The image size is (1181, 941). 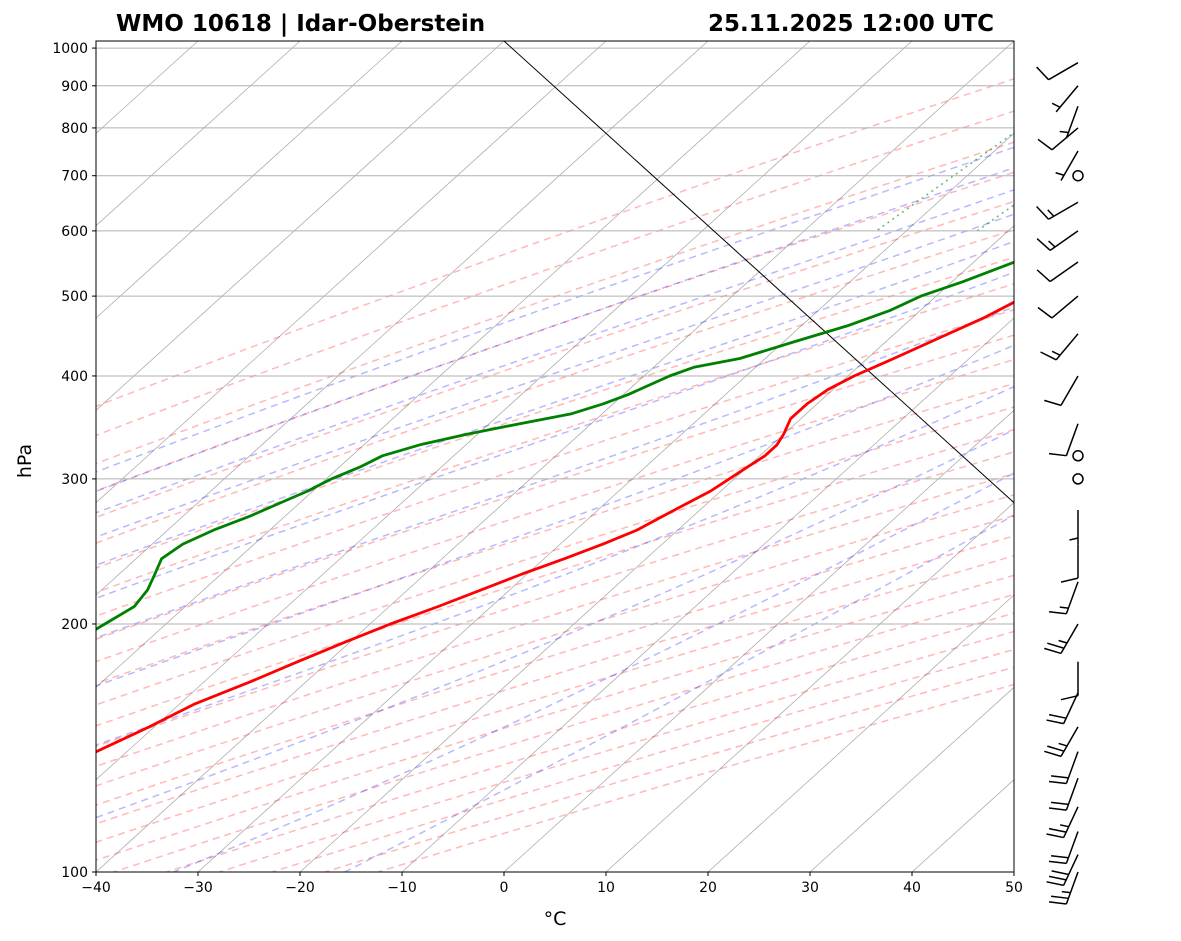 I want to click on x-tick-label: 10, so click(x=606, y=888).